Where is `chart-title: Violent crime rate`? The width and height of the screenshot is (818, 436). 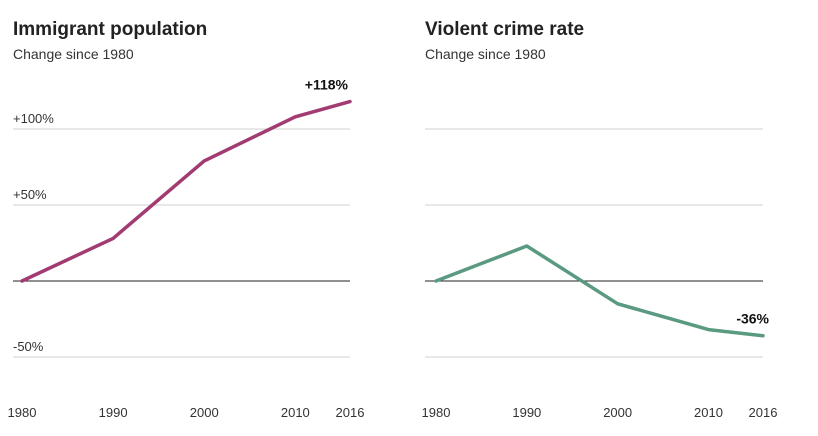 chart-title: Violent crime rate is located at coordinates (505, 29).